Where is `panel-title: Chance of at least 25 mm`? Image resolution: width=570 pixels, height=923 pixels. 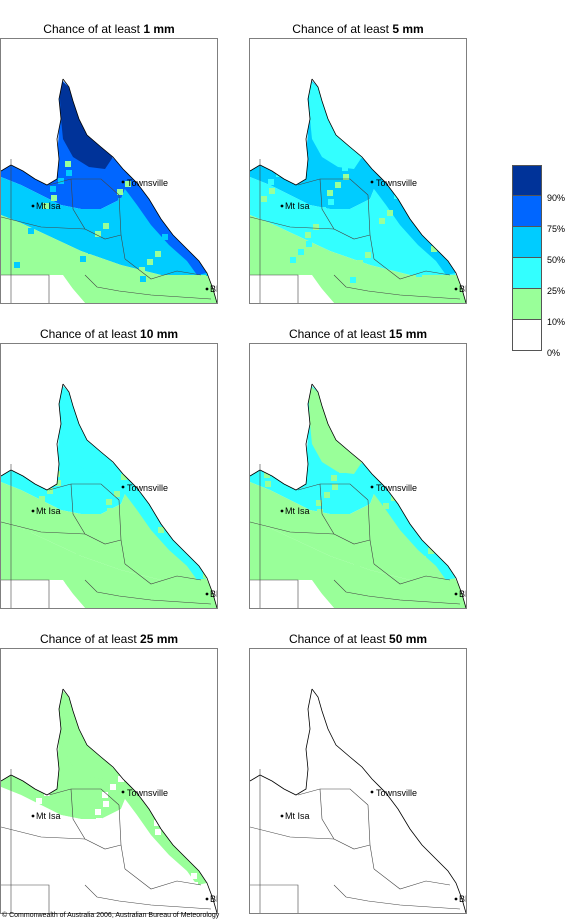
panel-title: Chance of at least 25 mm is located at coordinates (109, 639).